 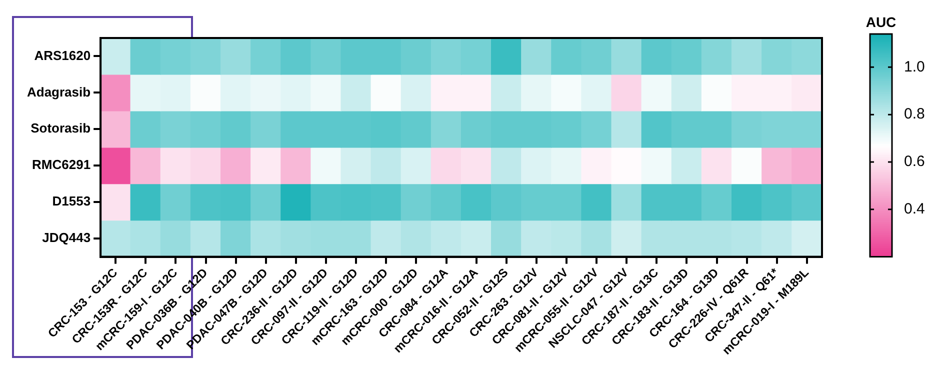 What do you see at coordinates (881, 22) in the screenshot?
I see `color-bar-title: AUC` at bounding box center [881, 22].